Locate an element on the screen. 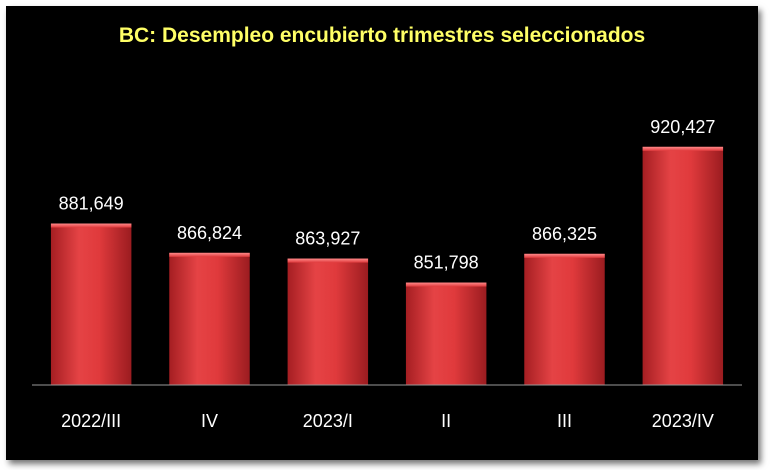 The height and width of the screenshot is (470, 770). data-label-4: 851,798 is located at coordinates (446, 263).